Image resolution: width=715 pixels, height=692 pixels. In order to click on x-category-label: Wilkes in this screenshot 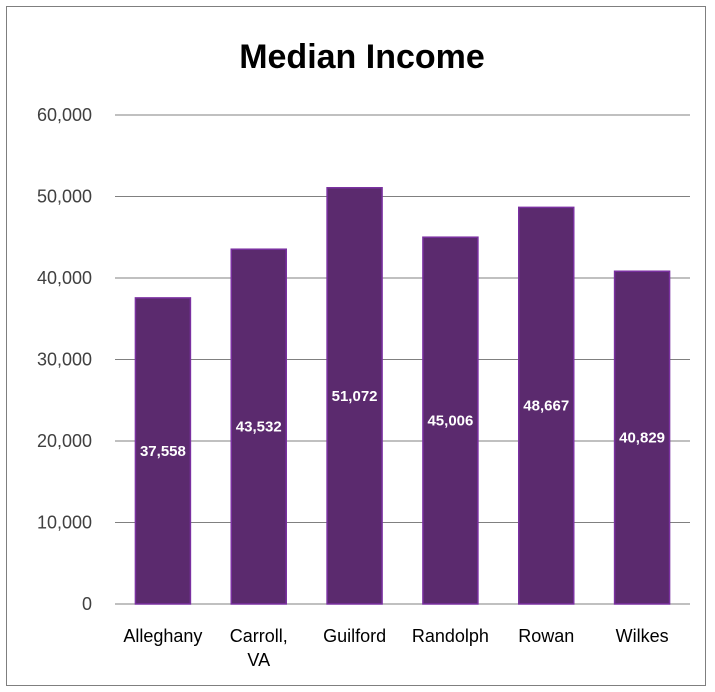, I will do `click(642, 636)`.